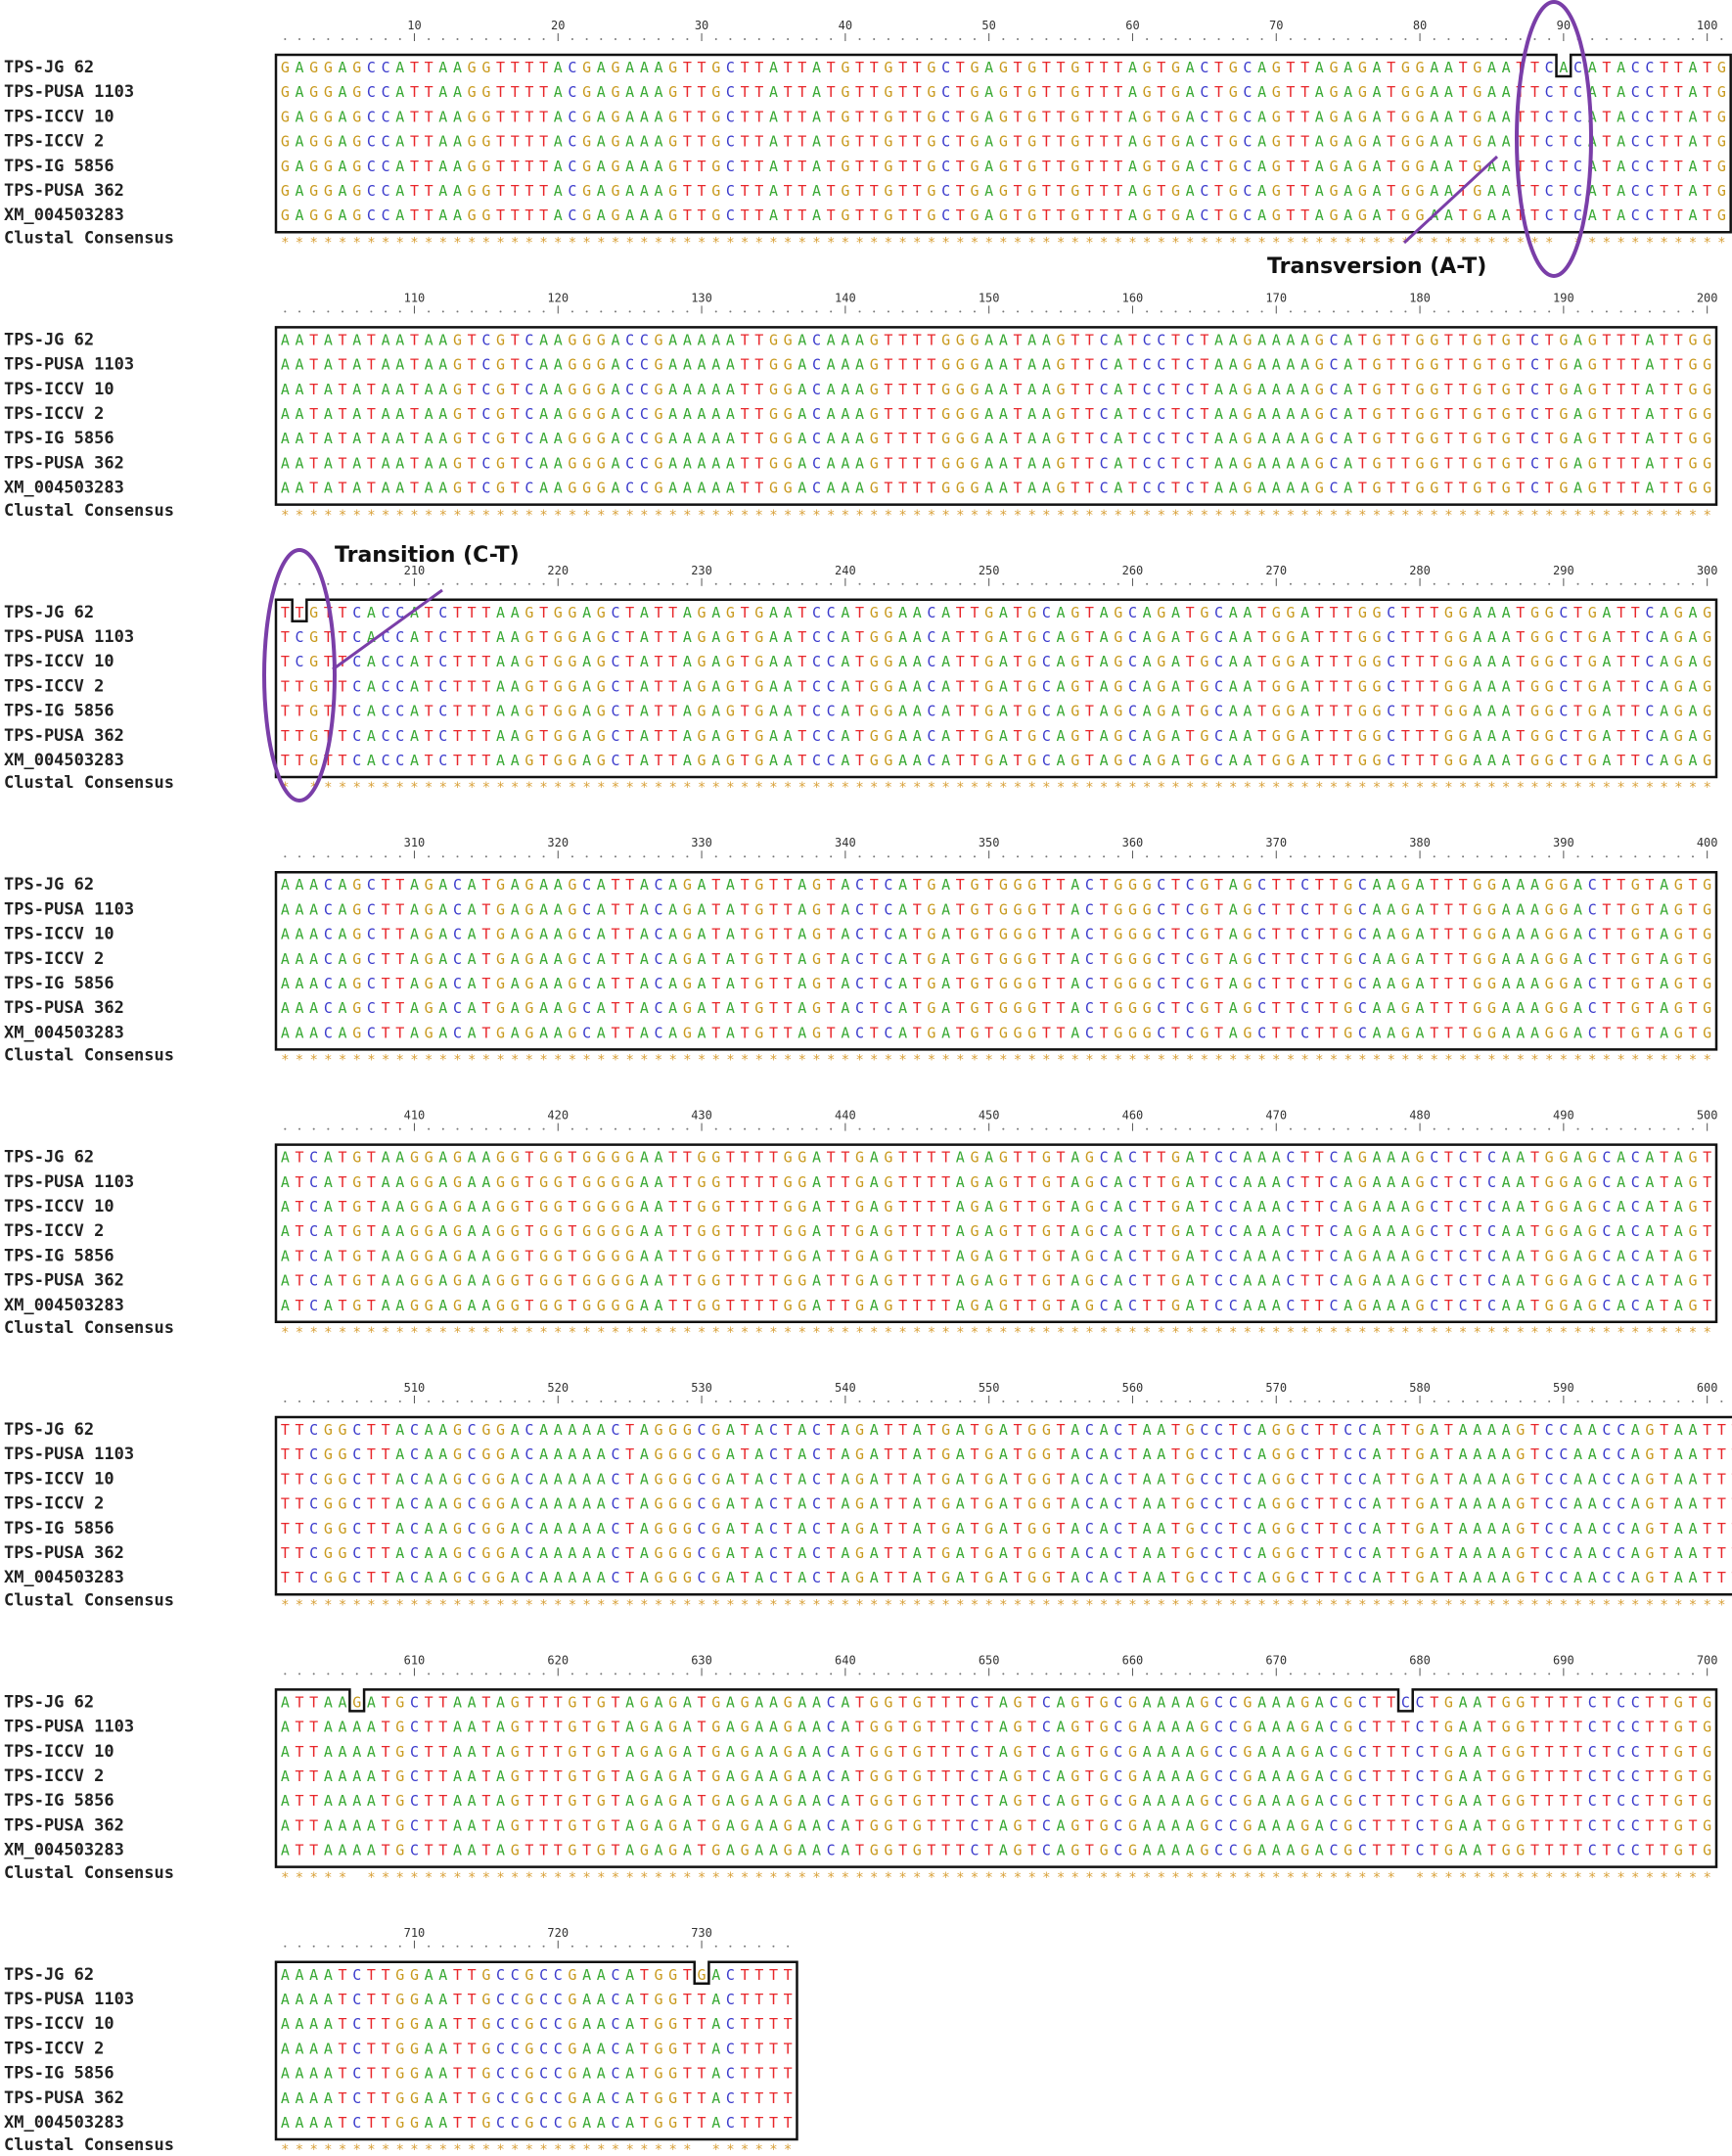  What do you see at coordinates (64, 1008) in the screenshot?
I see `sequence-name: TPS-PUSA 362` at bounding box center [64, 1008].